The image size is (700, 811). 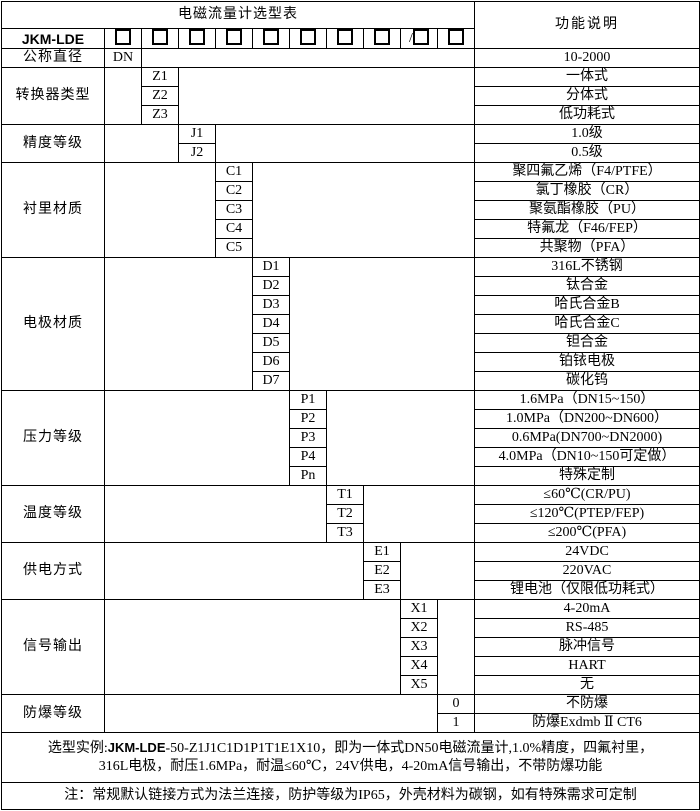 I want to click on box-prefix: /, so click(x=411, y=38).